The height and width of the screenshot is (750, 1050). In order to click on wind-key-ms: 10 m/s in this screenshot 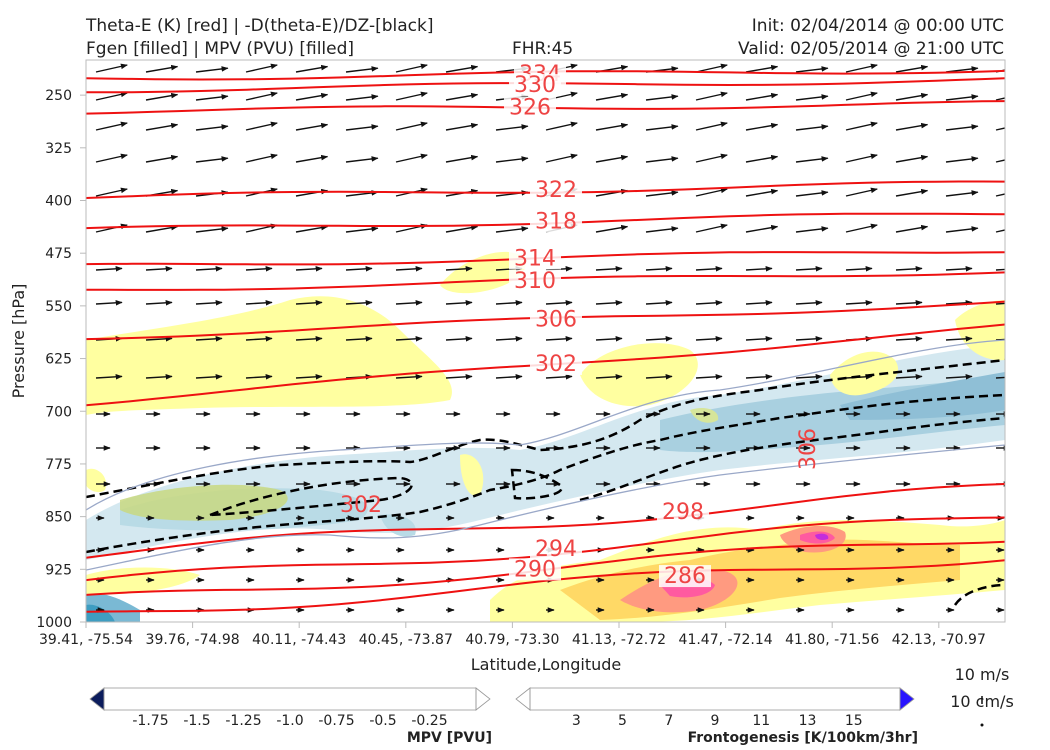, I will do `click(982, 674)`.